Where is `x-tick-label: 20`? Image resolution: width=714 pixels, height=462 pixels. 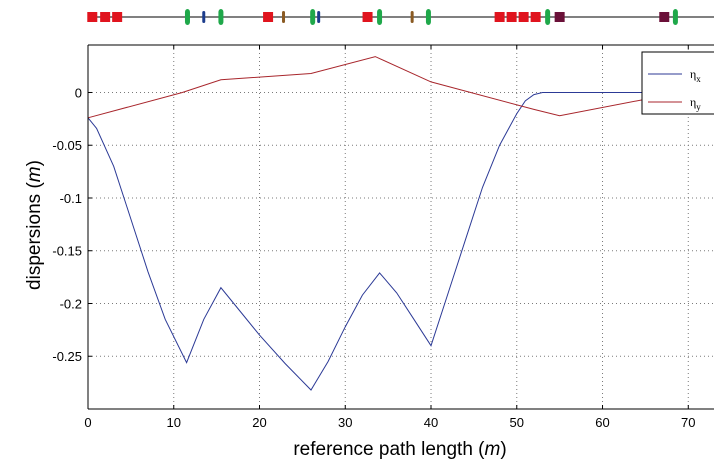
x-tick-label: 20 is located at coordinates (259, 422).